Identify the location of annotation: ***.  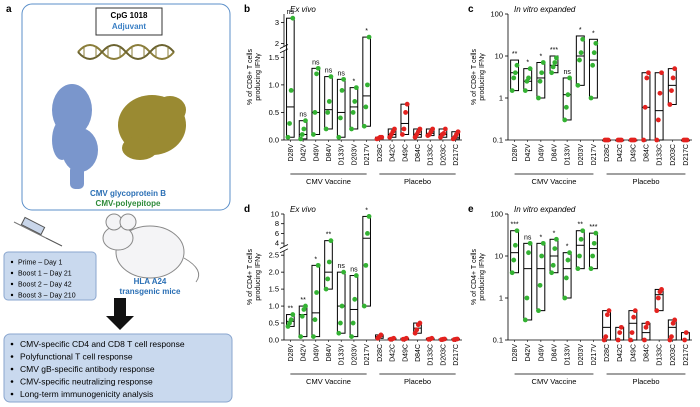
(514, 225).